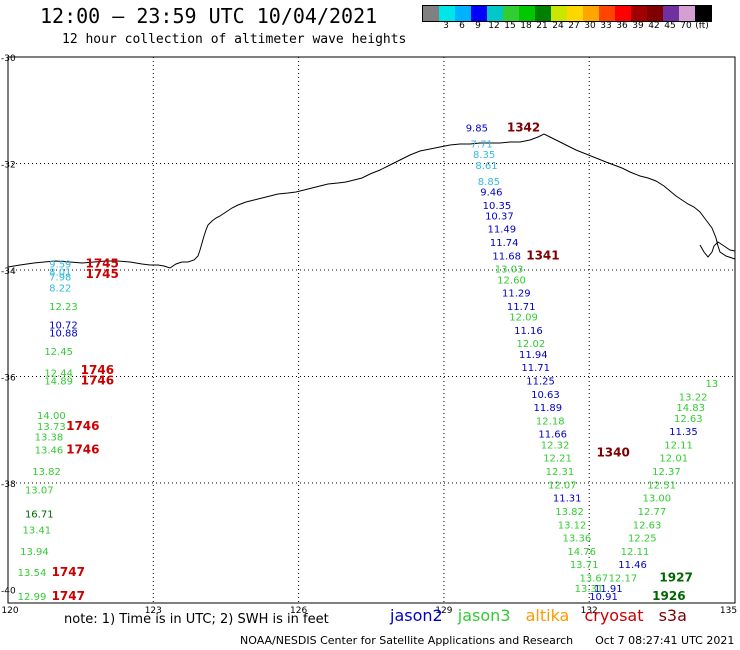 The image size is (740, 650). I want to click on legend-s3a: s3a, so click(672, 615).